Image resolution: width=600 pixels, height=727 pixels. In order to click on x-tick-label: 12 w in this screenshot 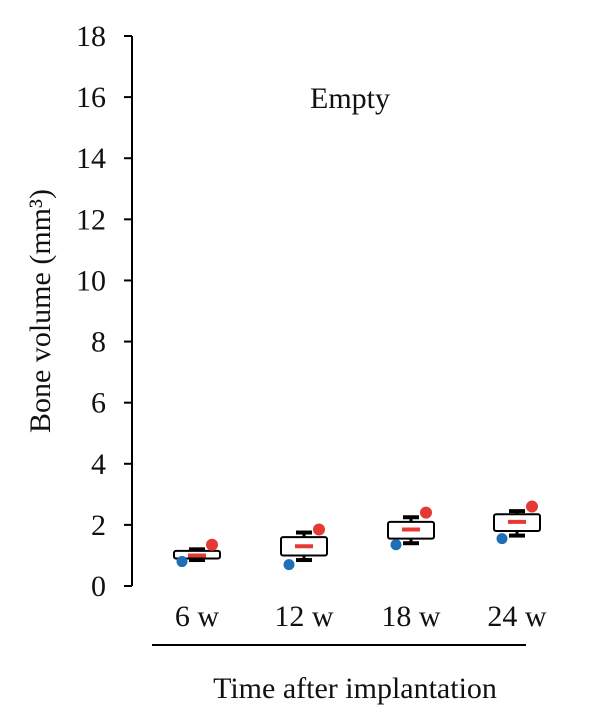, I will do `click(304, 616)`.